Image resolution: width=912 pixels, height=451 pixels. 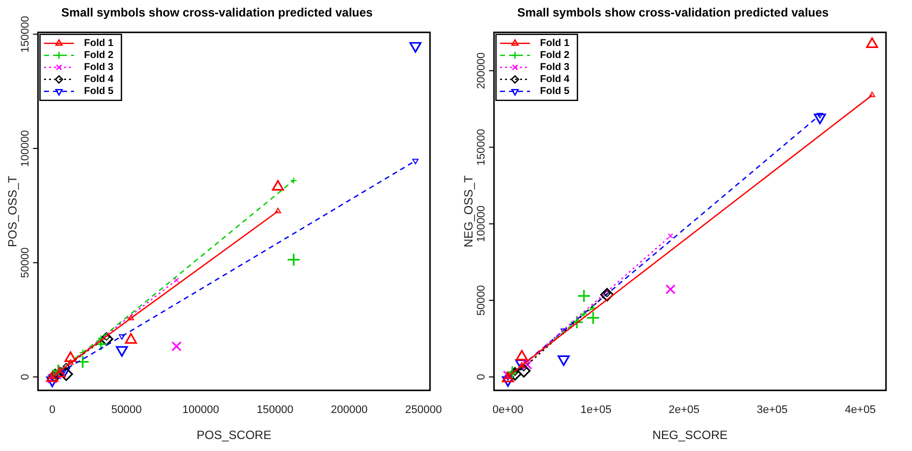 I want to click on x-tick-label: 2e+05, so click(x=684, y=410).